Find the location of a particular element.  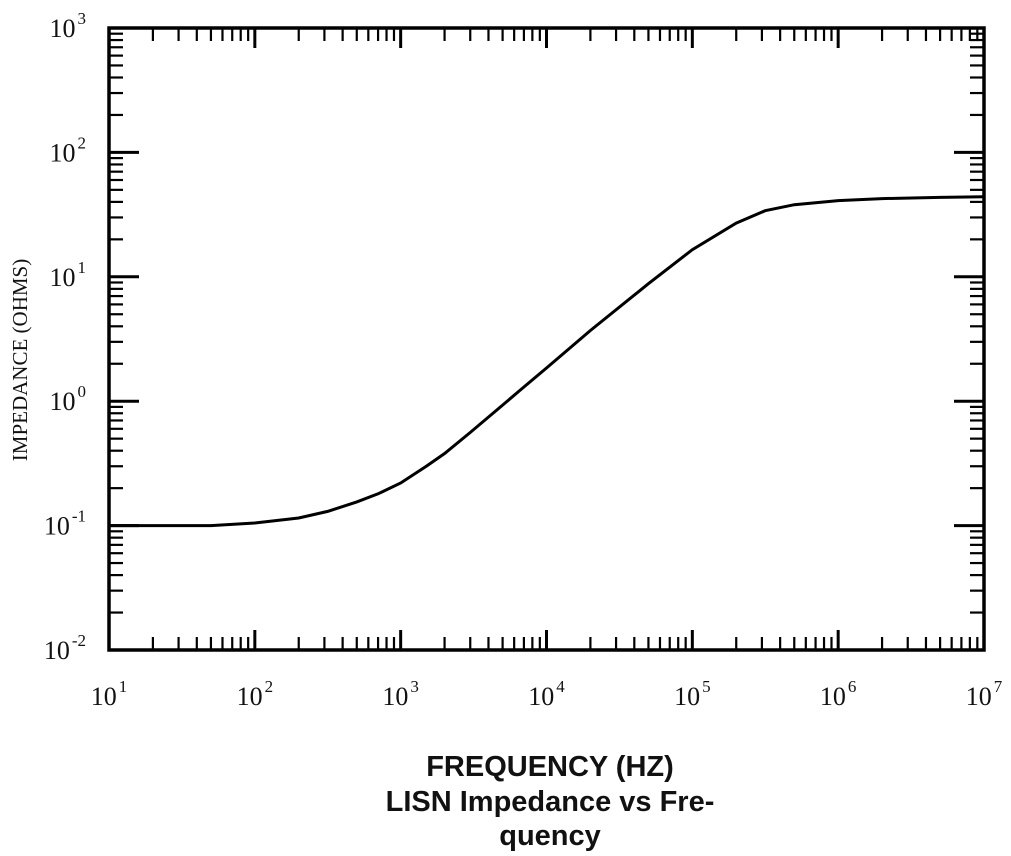

caption-line-1: LISN Impedance vs Fre- is located at coordinates (550, 802).